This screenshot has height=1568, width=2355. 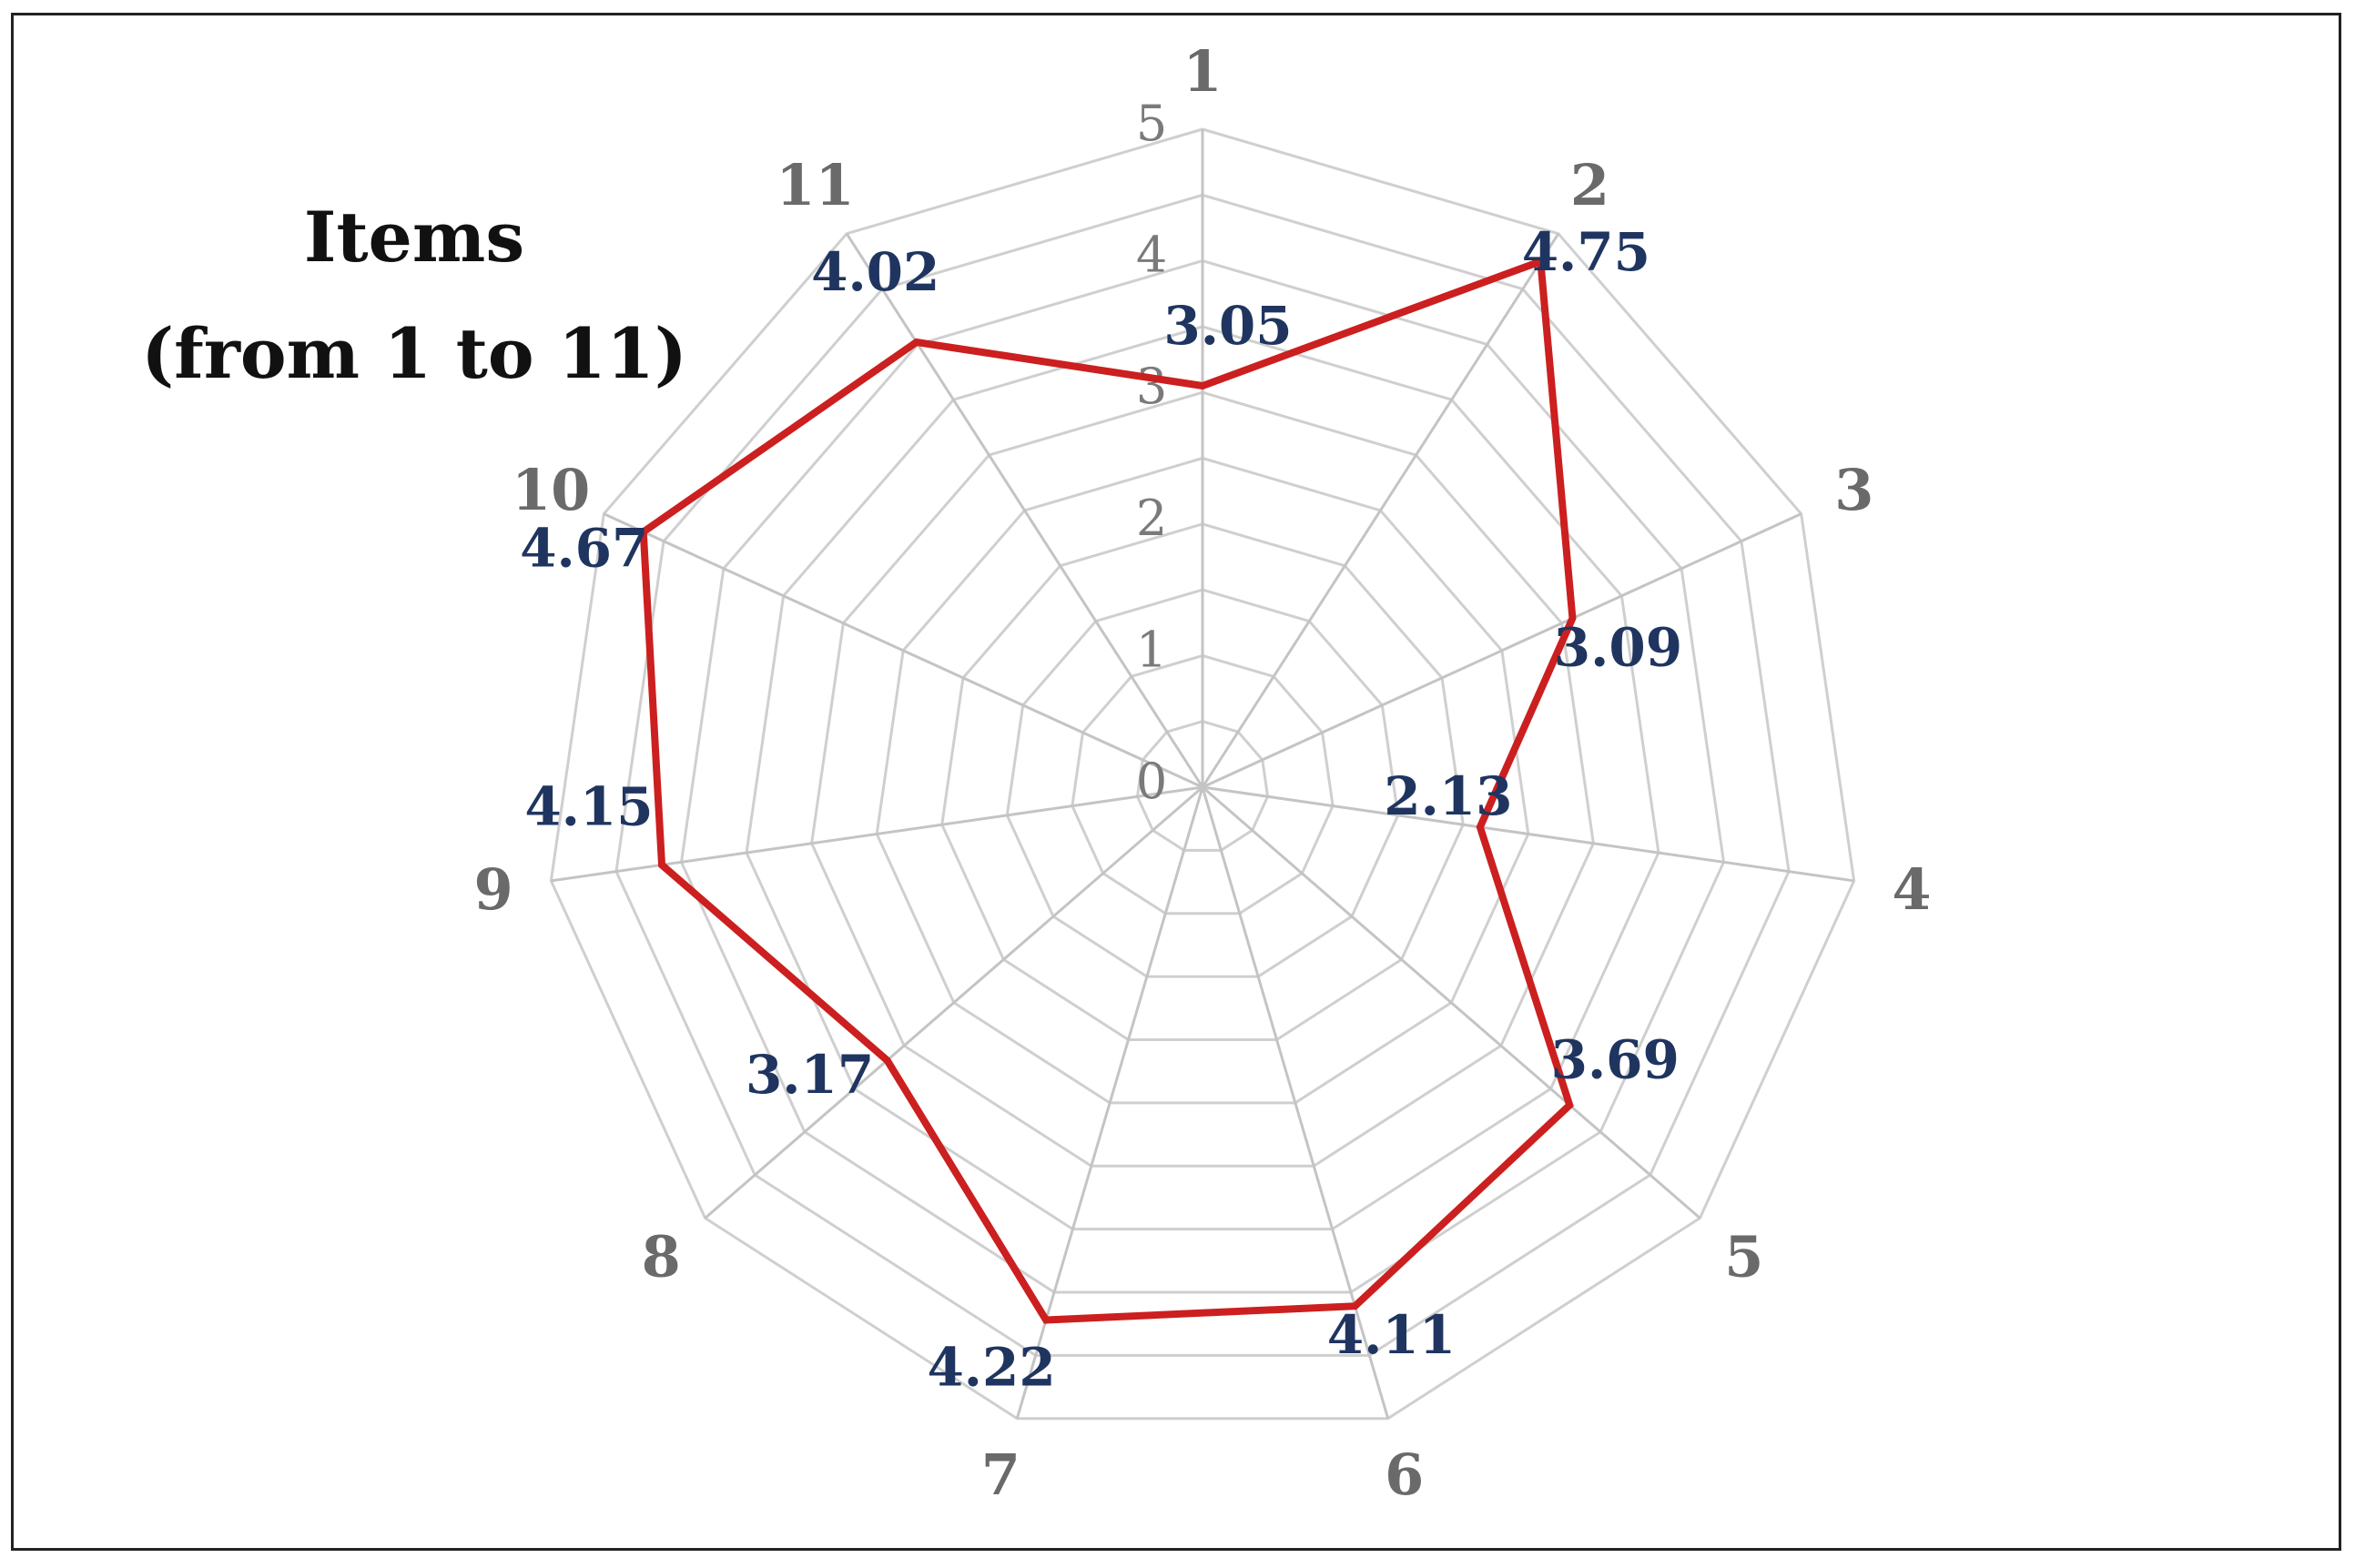 I want to click on tick-label-2: 2, so click(x=1151, y=518).